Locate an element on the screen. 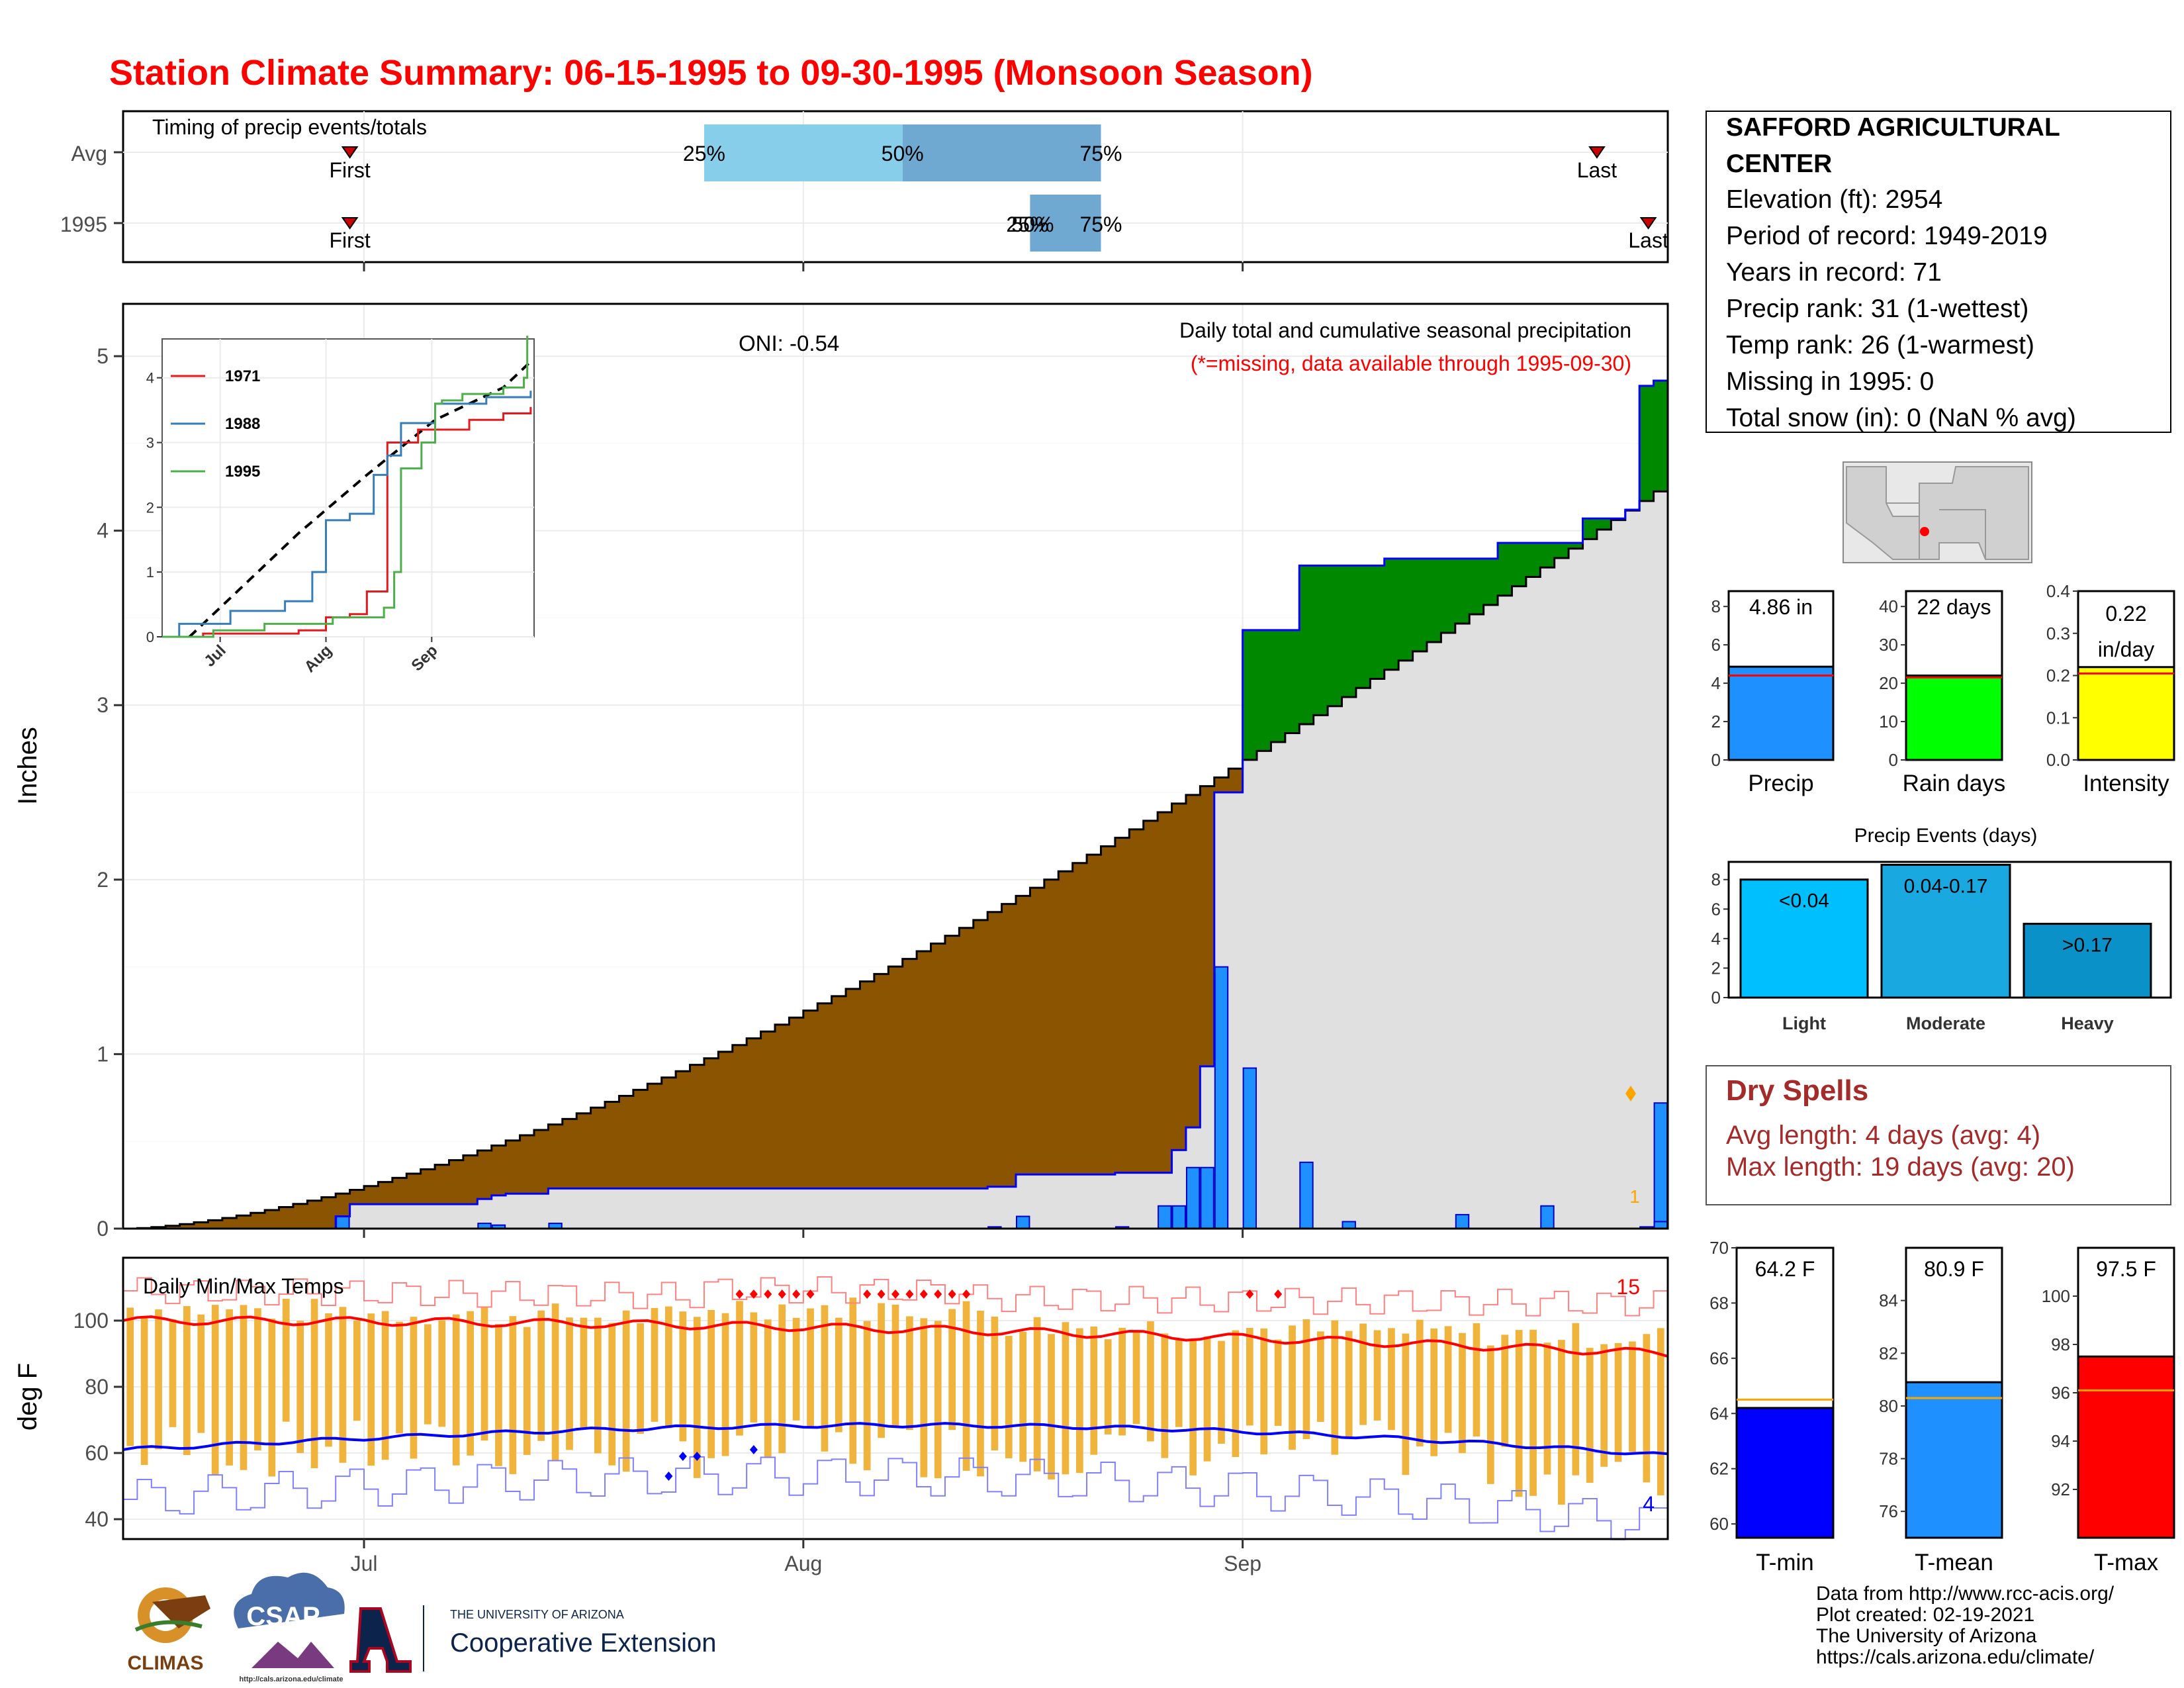 This screenshot has height=1688, width=2184. record-low-line is located at coordinates (896, 1498).